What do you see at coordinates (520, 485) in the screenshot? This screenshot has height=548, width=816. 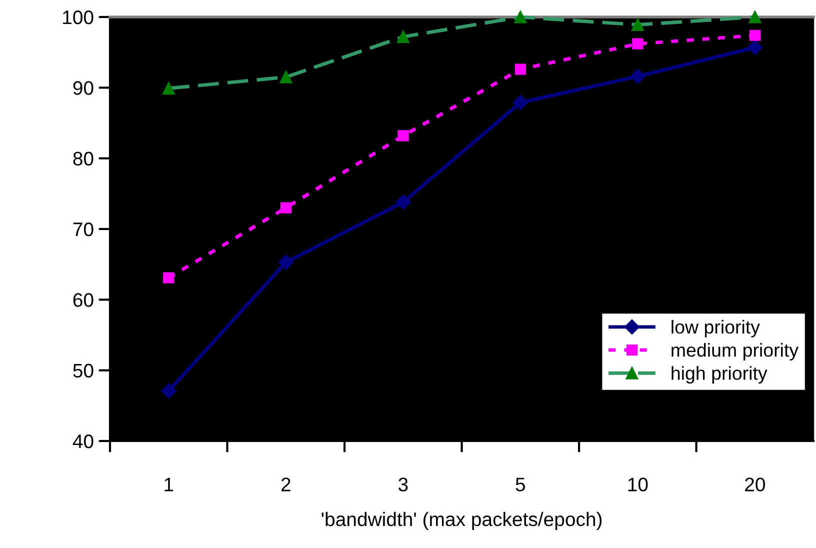 I see `x-tick-label: 5` at bounding box center [520, 485].